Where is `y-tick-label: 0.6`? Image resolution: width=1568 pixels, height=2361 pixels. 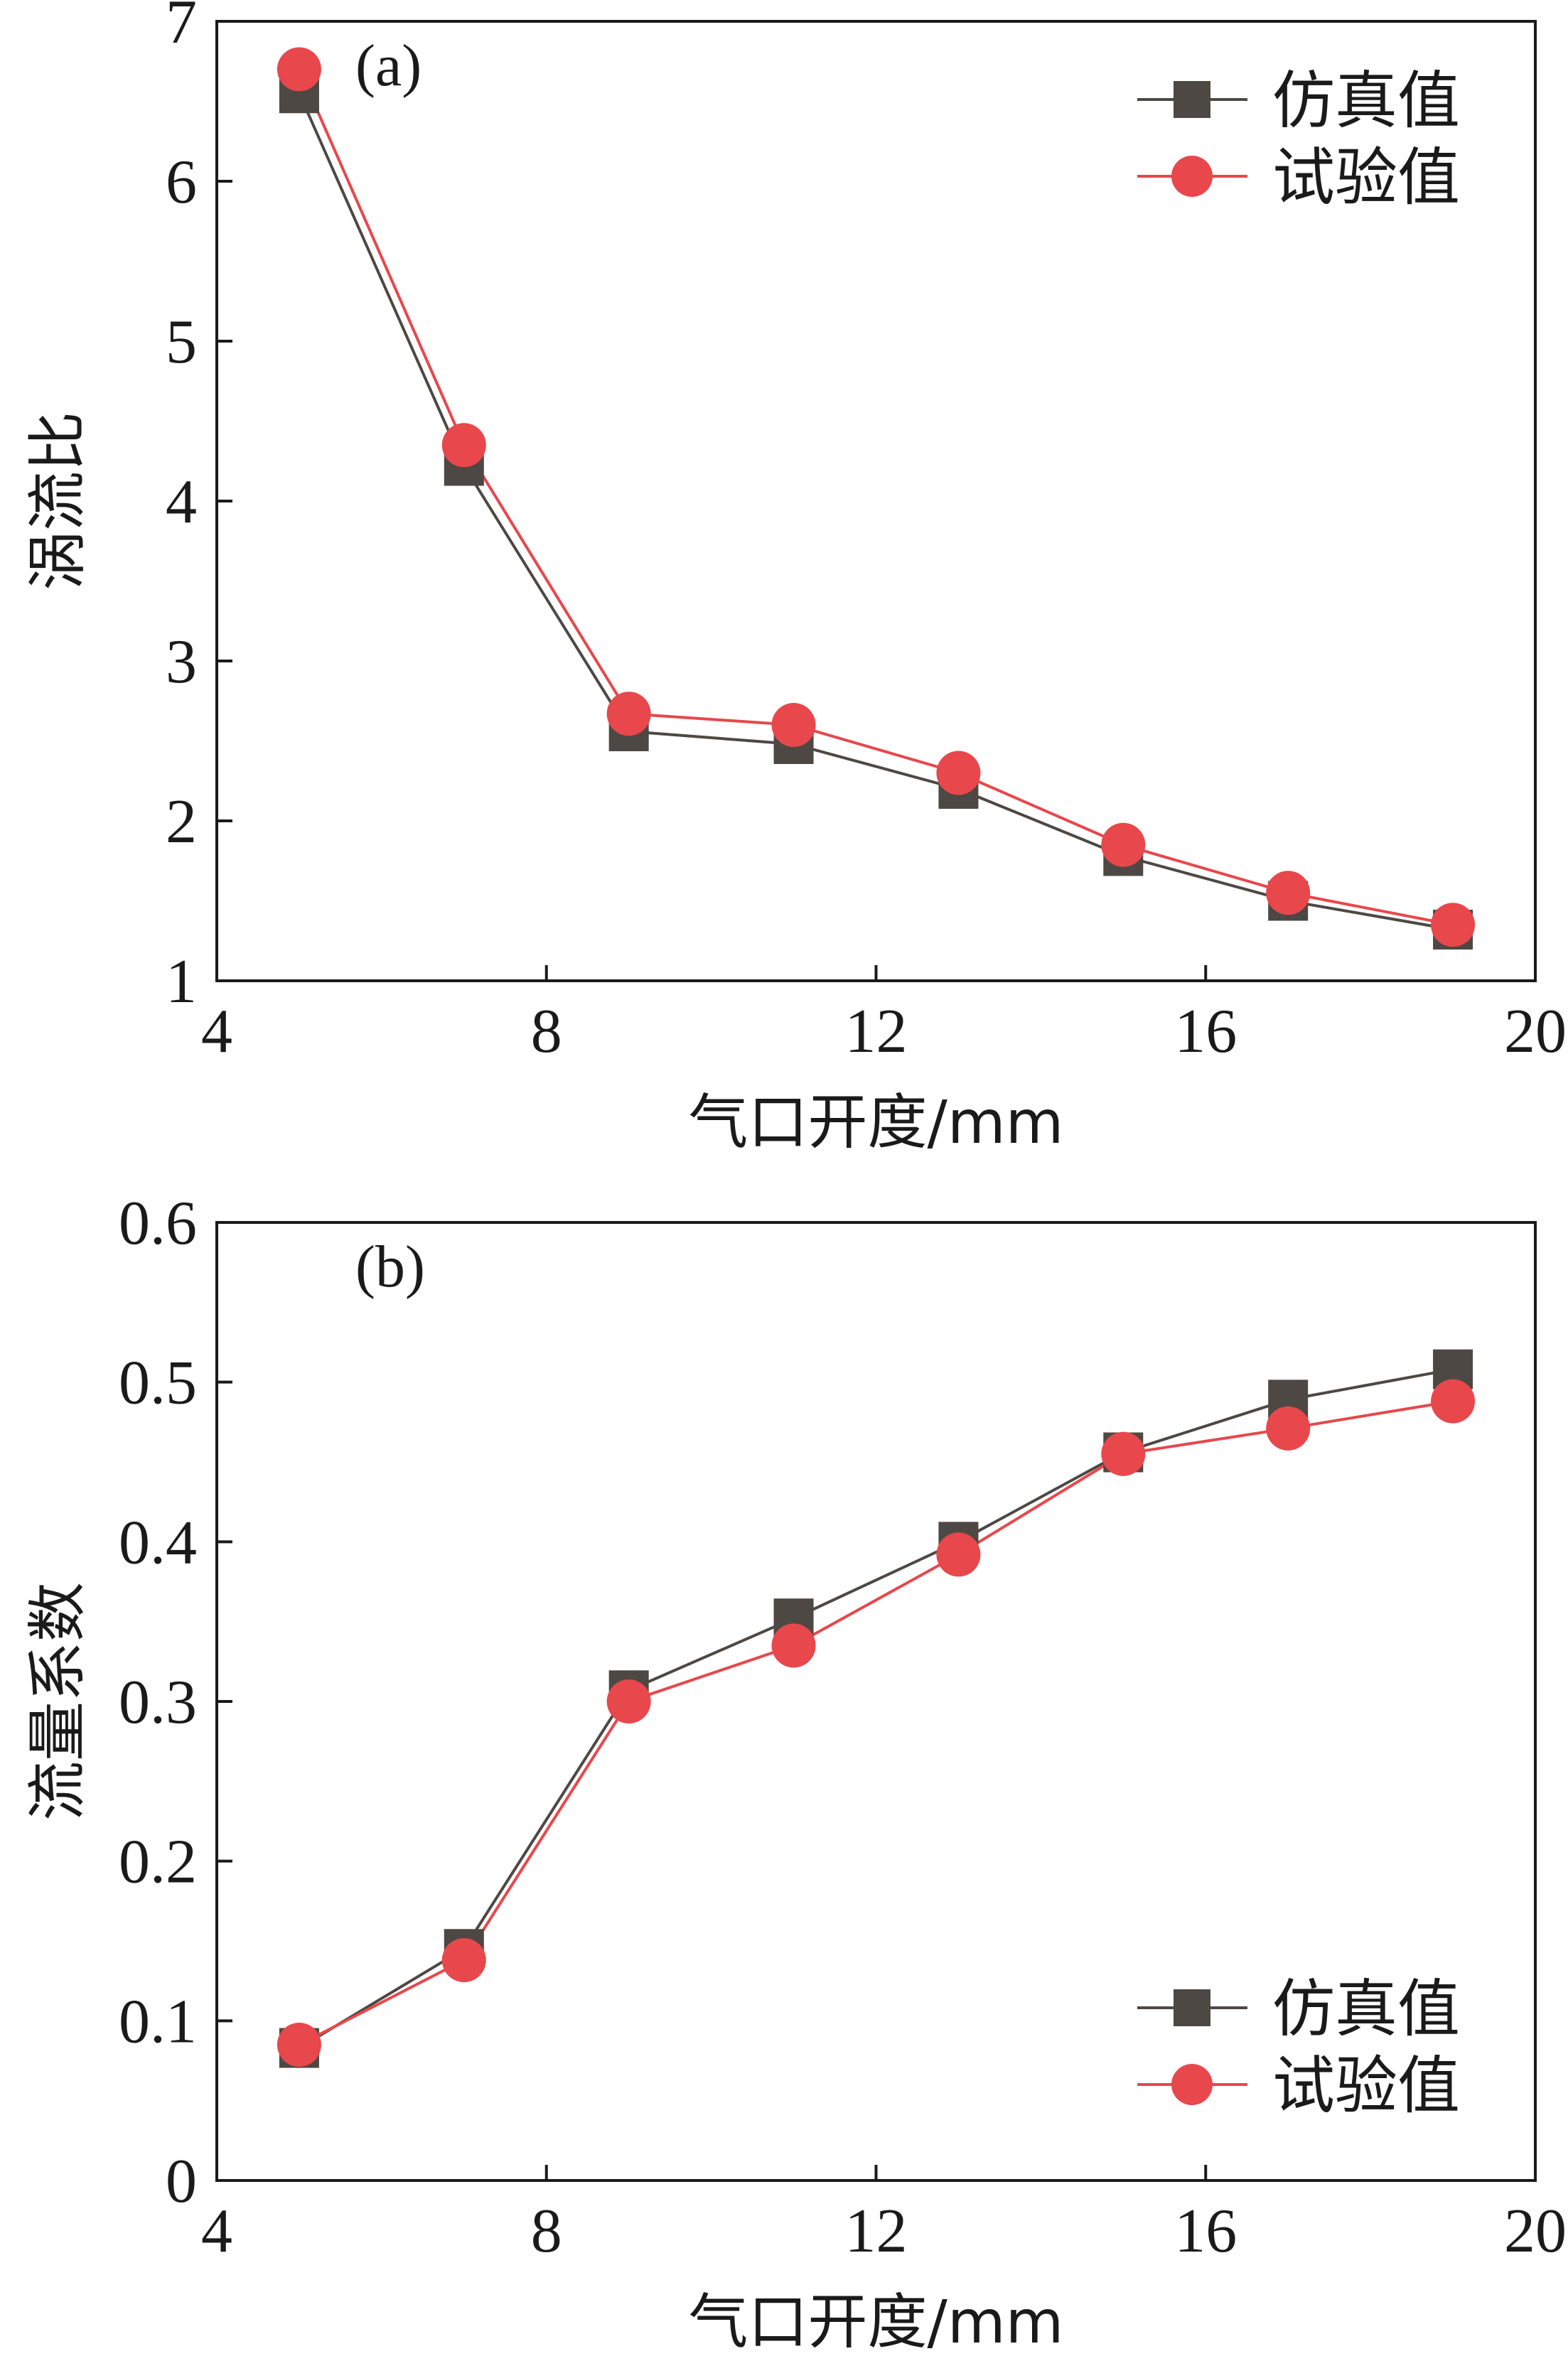
y-tick-label: 0.6 is located at coordinates (158, 1223).